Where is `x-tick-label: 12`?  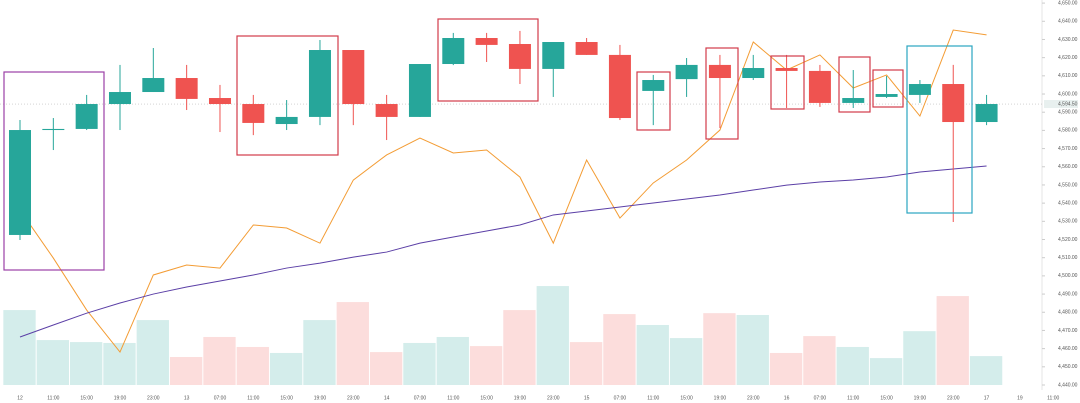
x-tick-label: 12 is located at coordinates (20, 398).